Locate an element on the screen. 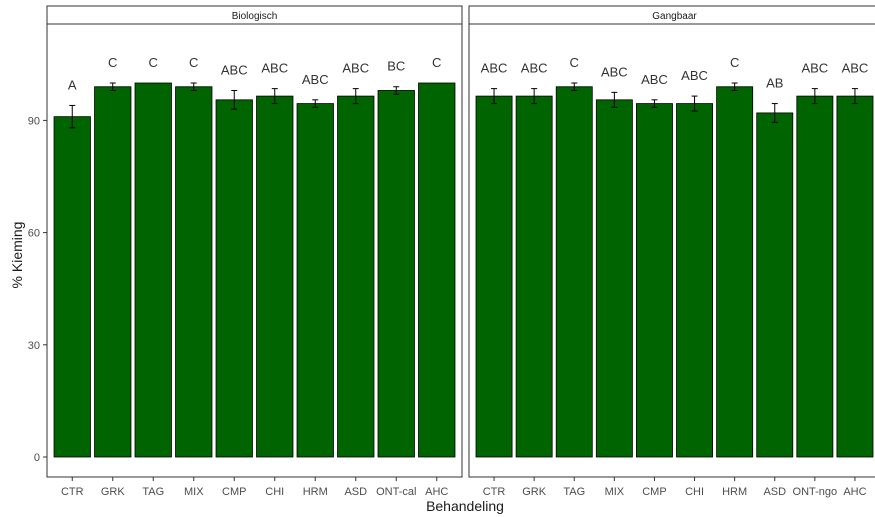 This screenshot has height=517, width=875. y-axis-title: % Kieming is located at coordinates (17, 255).